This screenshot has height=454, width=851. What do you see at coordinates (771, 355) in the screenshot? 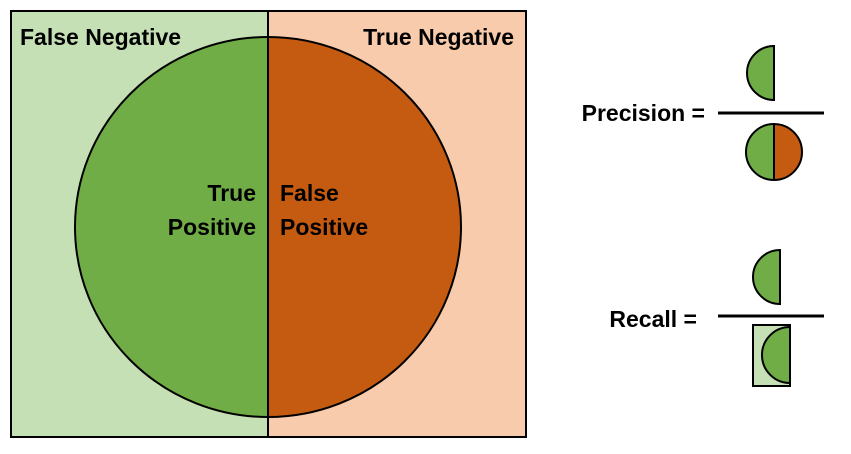
I see `recall-denominator-half-in-box-icon` at bounding box center [771, 355].